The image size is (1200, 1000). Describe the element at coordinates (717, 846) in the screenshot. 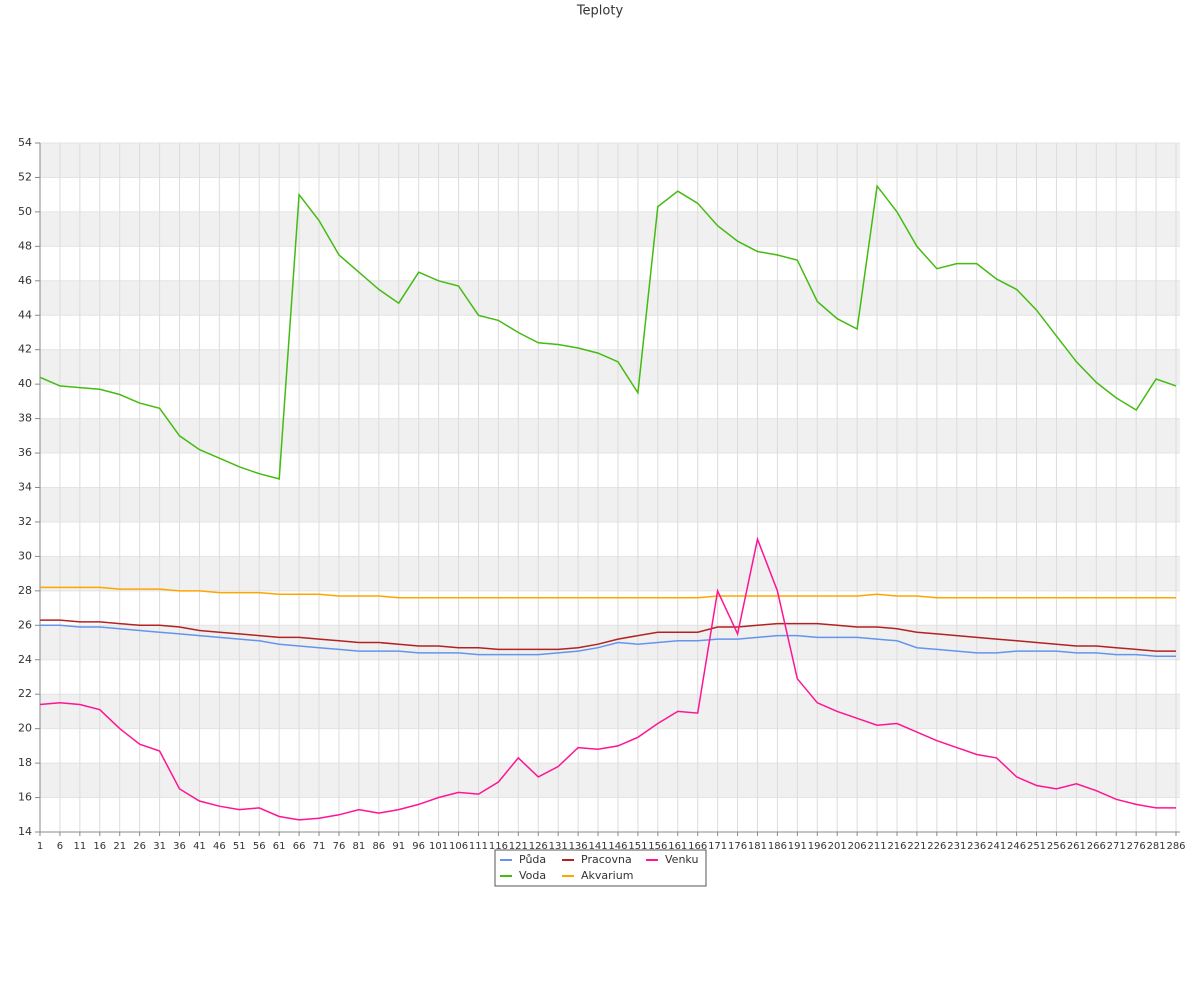

I see `x-tick-label: 171` at that location.